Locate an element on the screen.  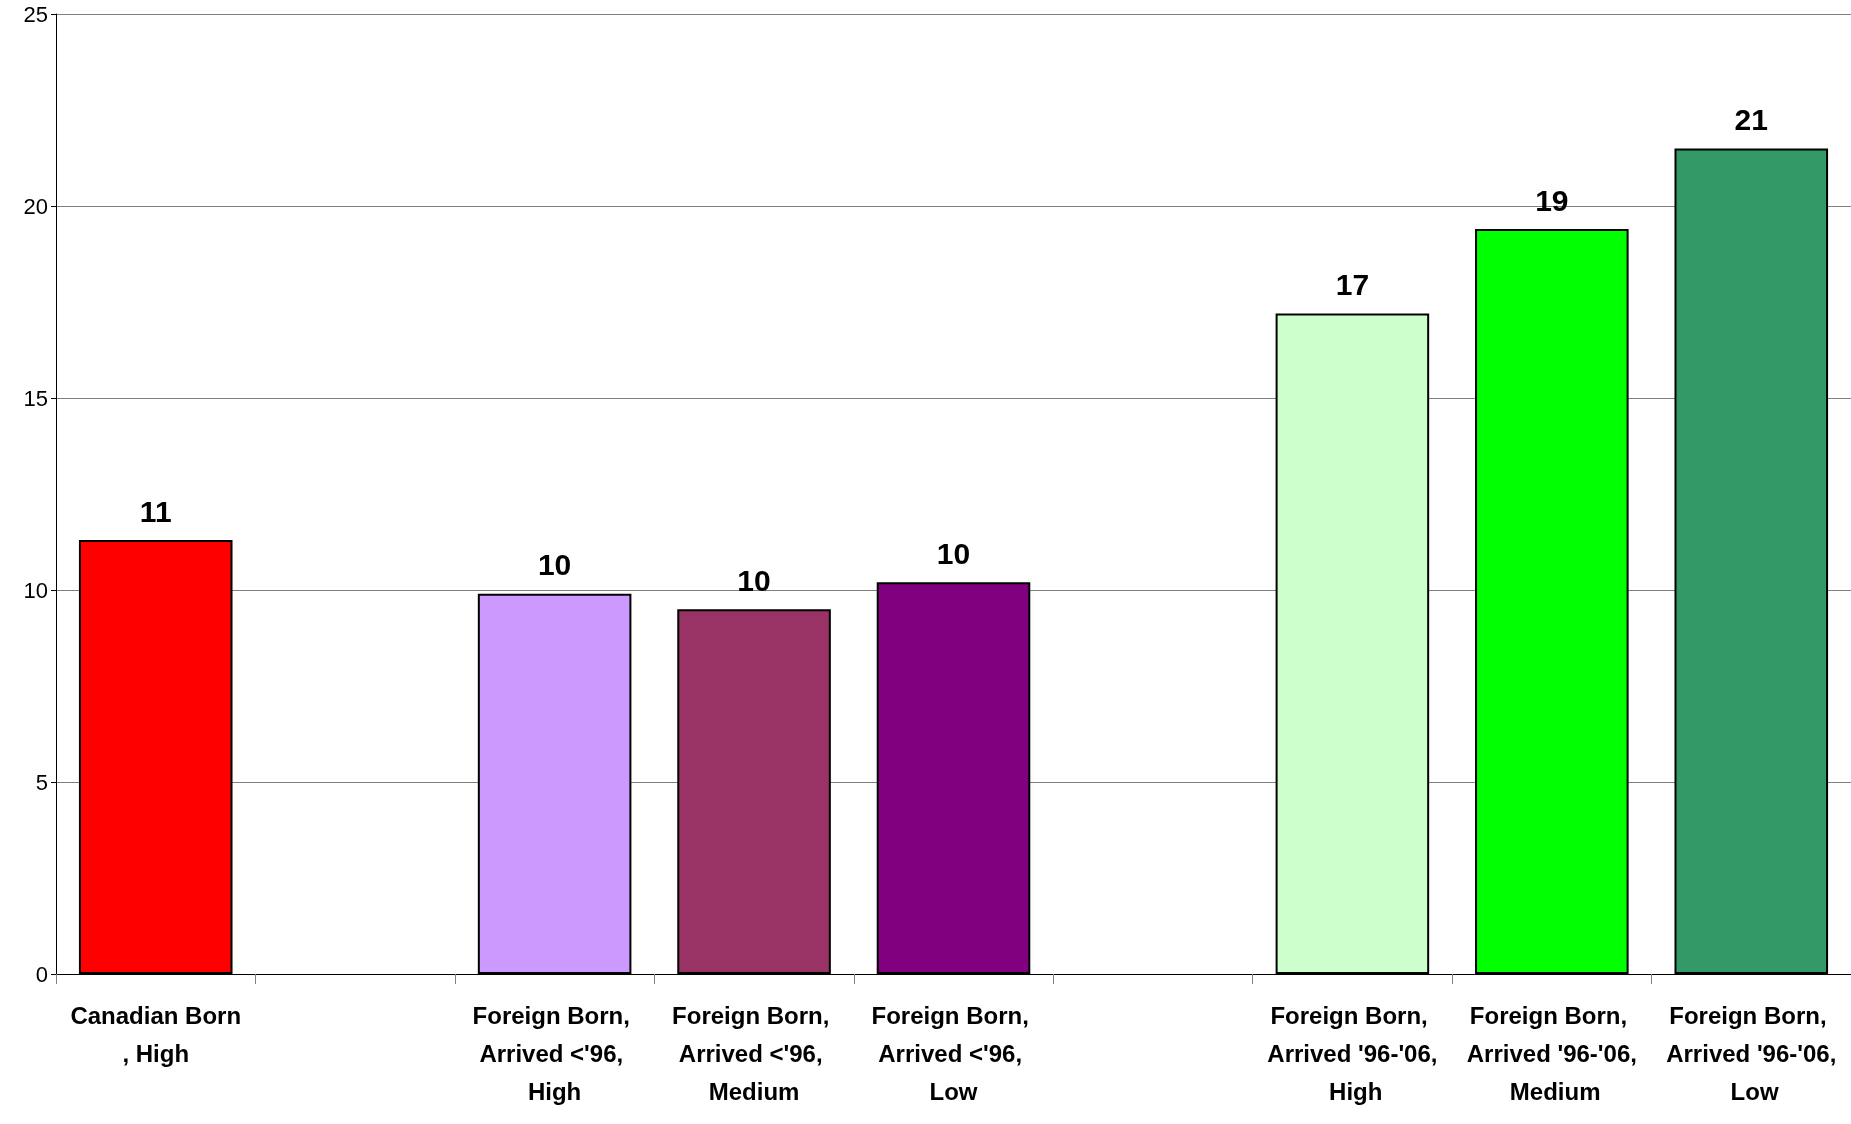
data-label: 11 is located at coordinates (155, 511).